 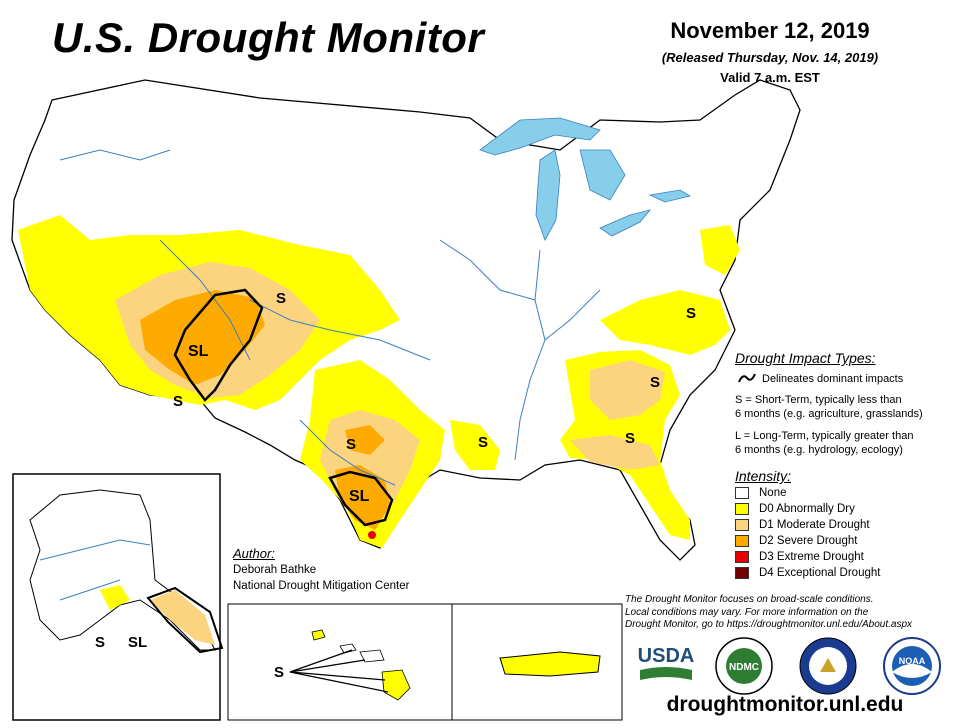 I want to click on impact-line-southwest, so click(x=218, y=345).